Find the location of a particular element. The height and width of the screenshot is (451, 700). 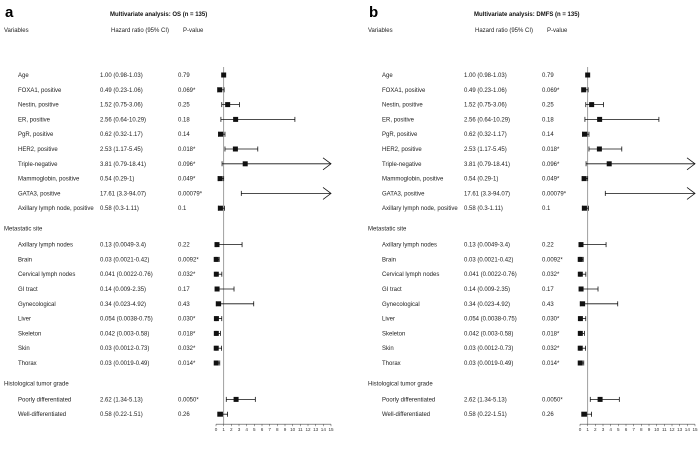

row-hazard-ratio: 1.52 (0.75-3.06) is located at coordinates (485, 106).